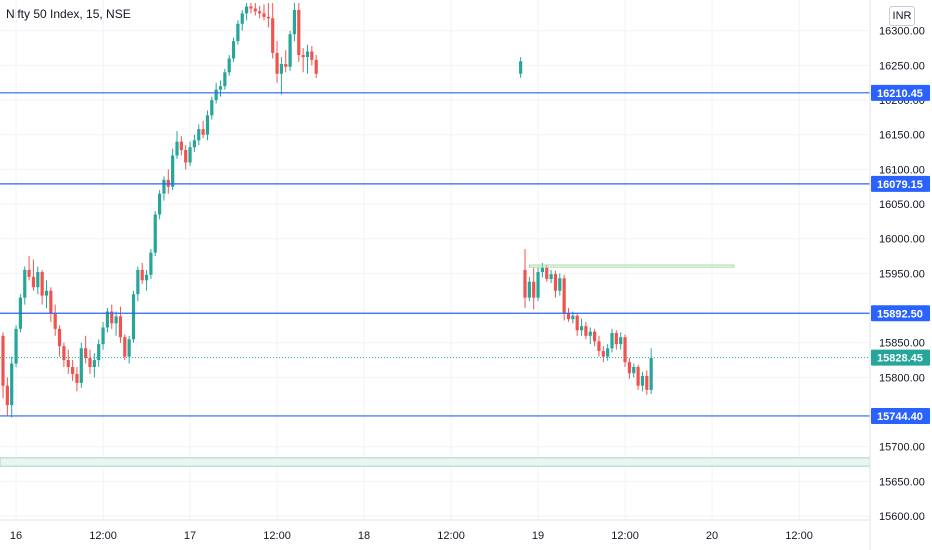 This screenshot has height=550, width=932. What do you see at coordinates (900, 94) in the screenshot?
I see `level-label: 16210.45` at bounding box center [900, 94].